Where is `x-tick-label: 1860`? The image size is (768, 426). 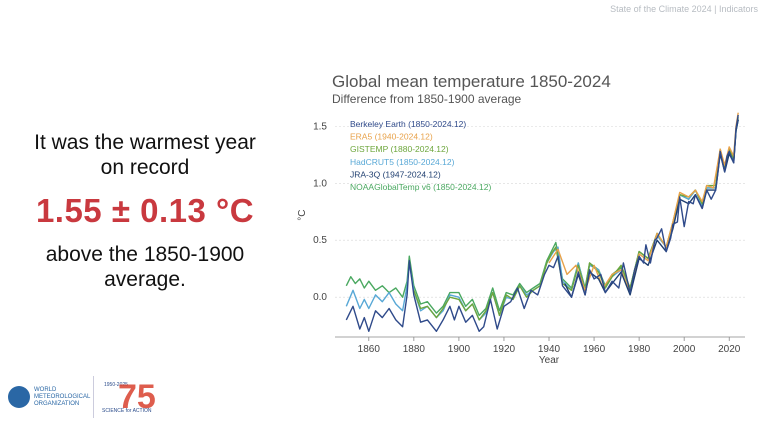 x-tick-label: 1860 is located at coordinates (369, 349).